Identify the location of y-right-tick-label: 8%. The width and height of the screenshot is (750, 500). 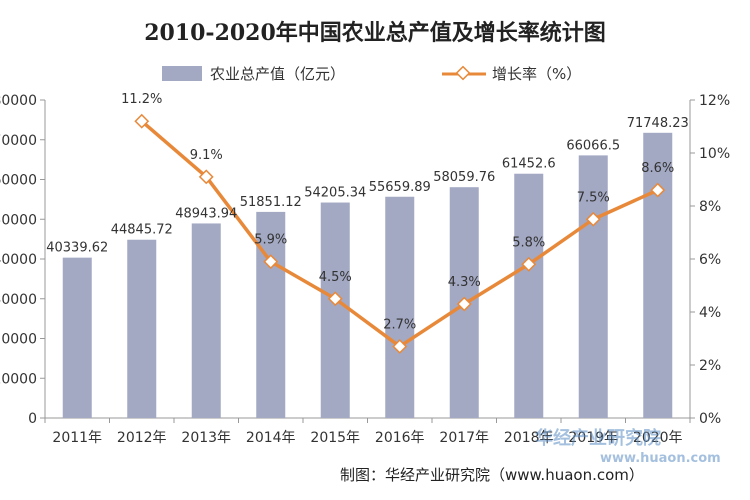
(710, 207).